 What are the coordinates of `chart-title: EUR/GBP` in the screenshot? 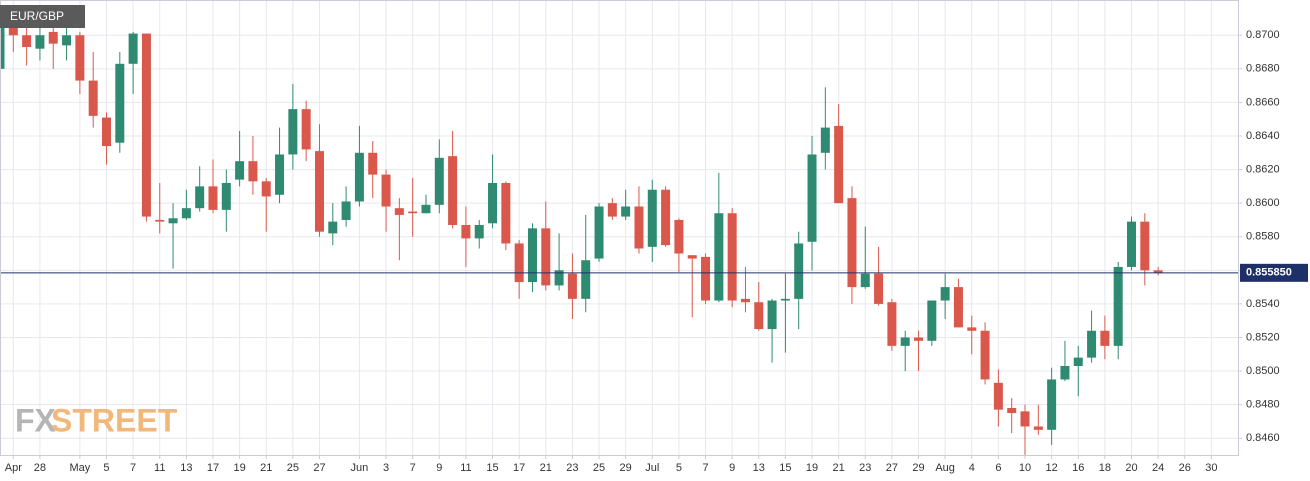 It's located at (37, 16).